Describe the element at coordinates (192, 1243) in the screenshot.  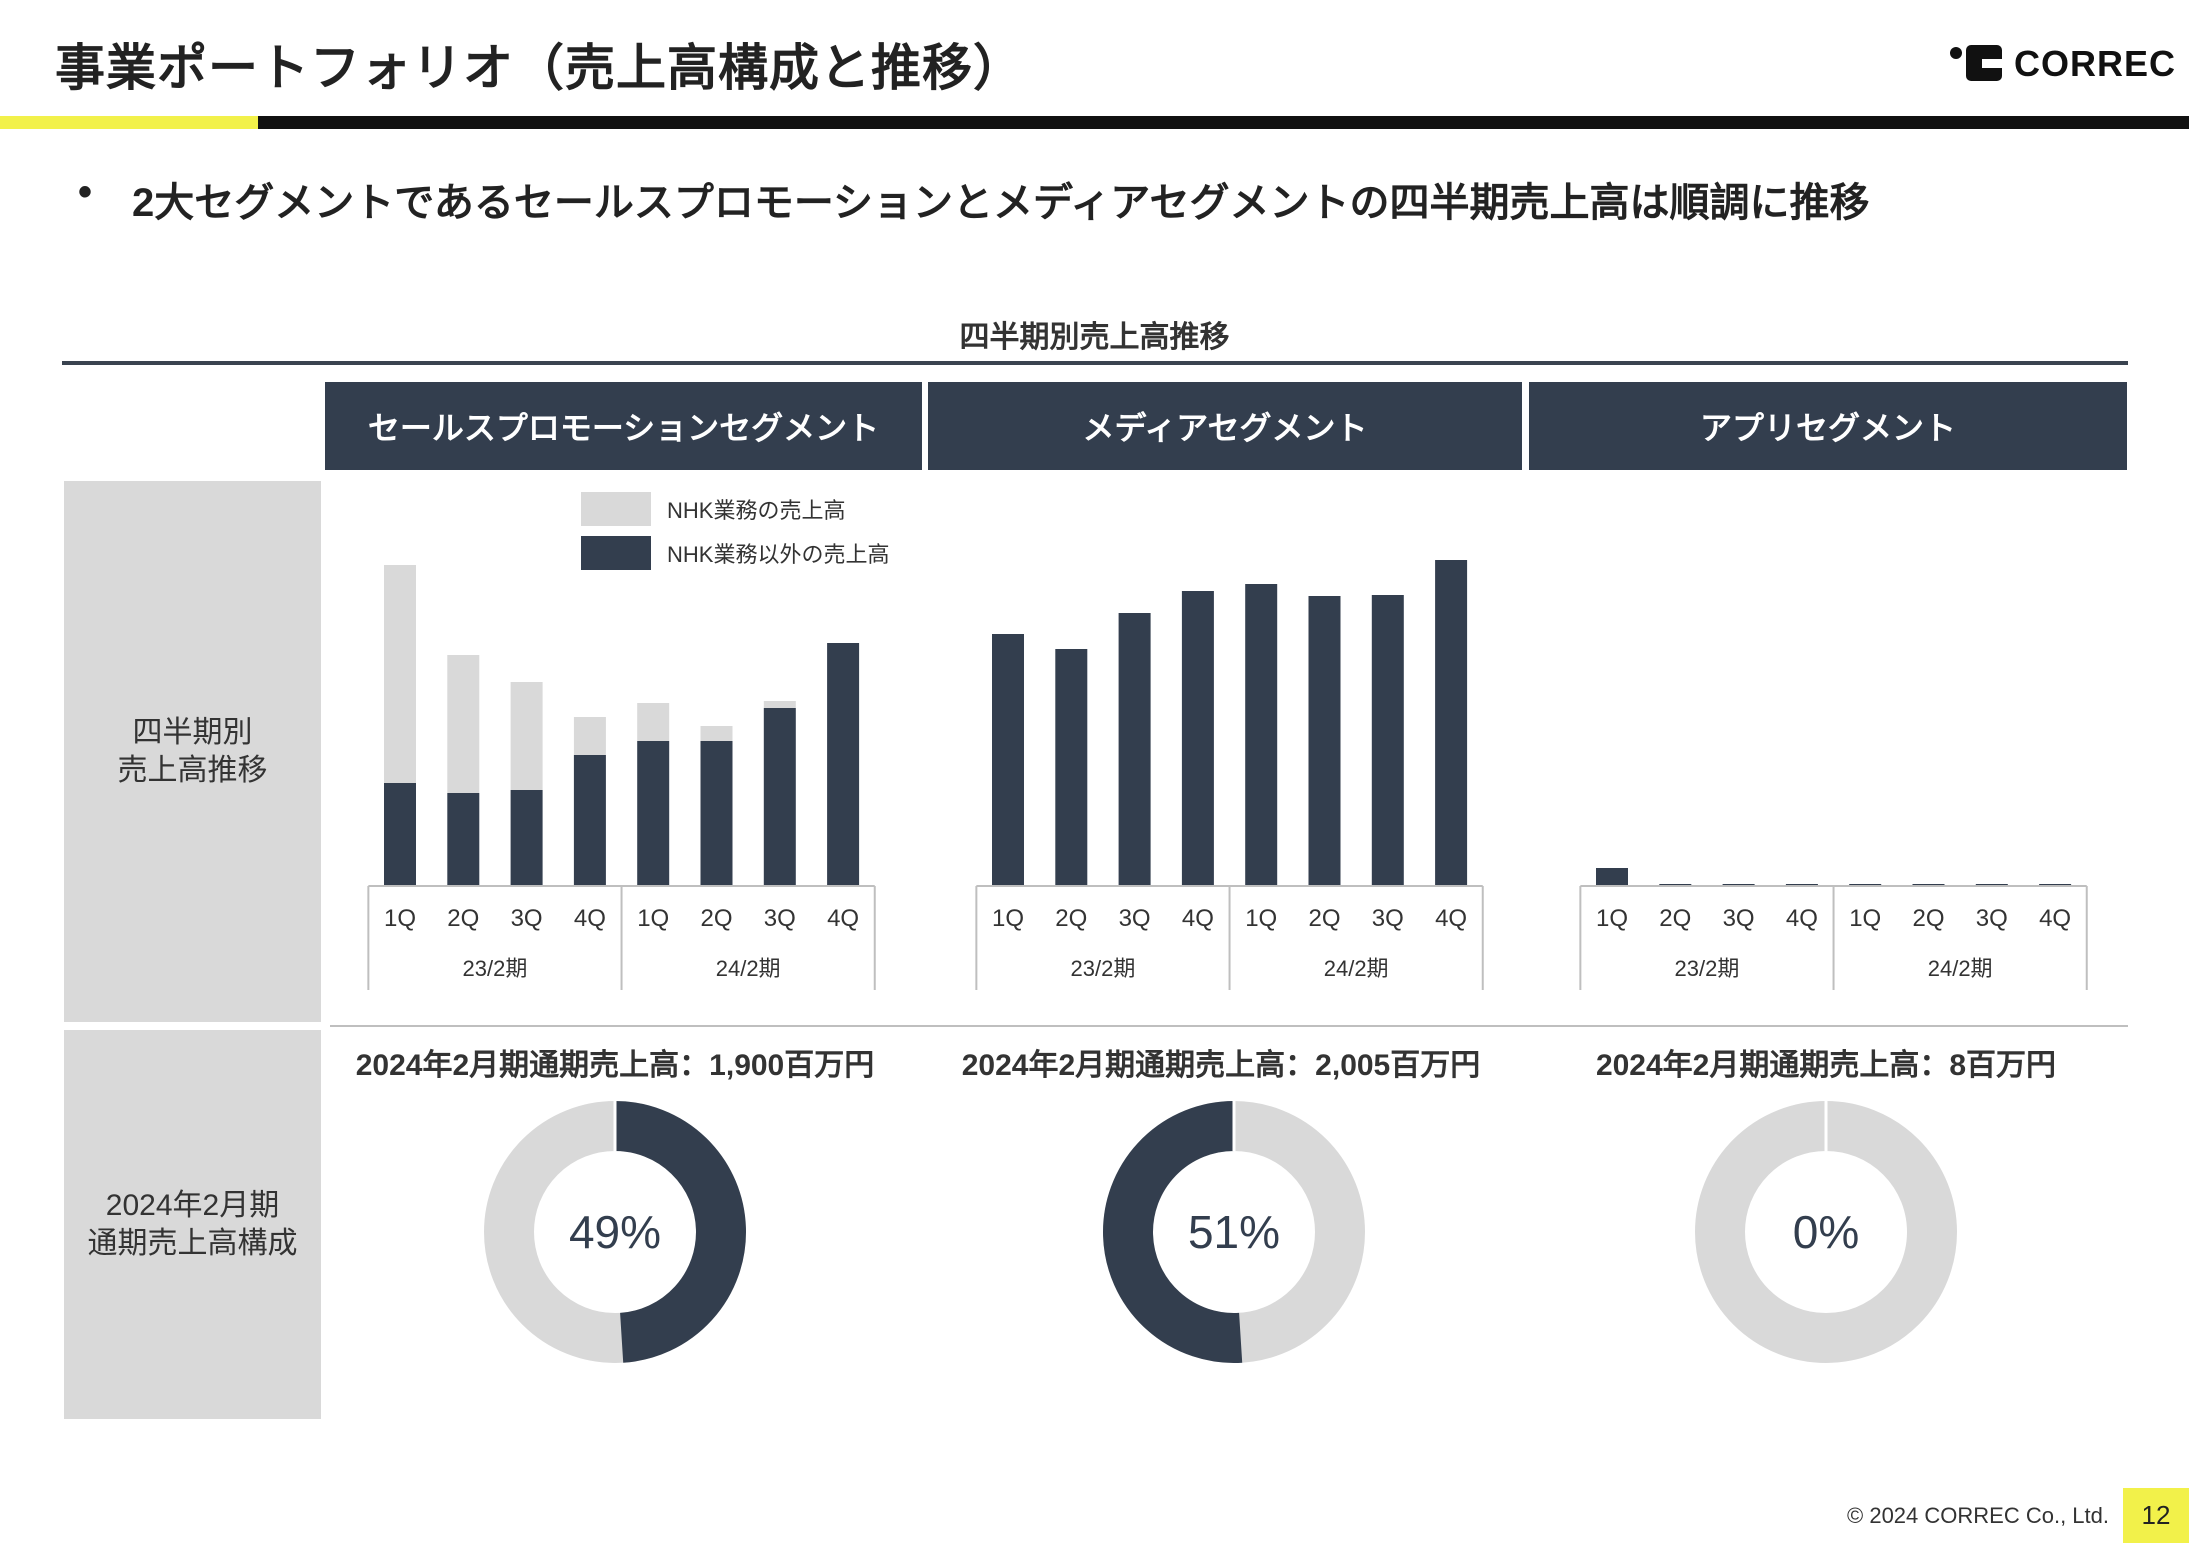
I see `row-label-annual-line2: 通期売上高構成` at that location.